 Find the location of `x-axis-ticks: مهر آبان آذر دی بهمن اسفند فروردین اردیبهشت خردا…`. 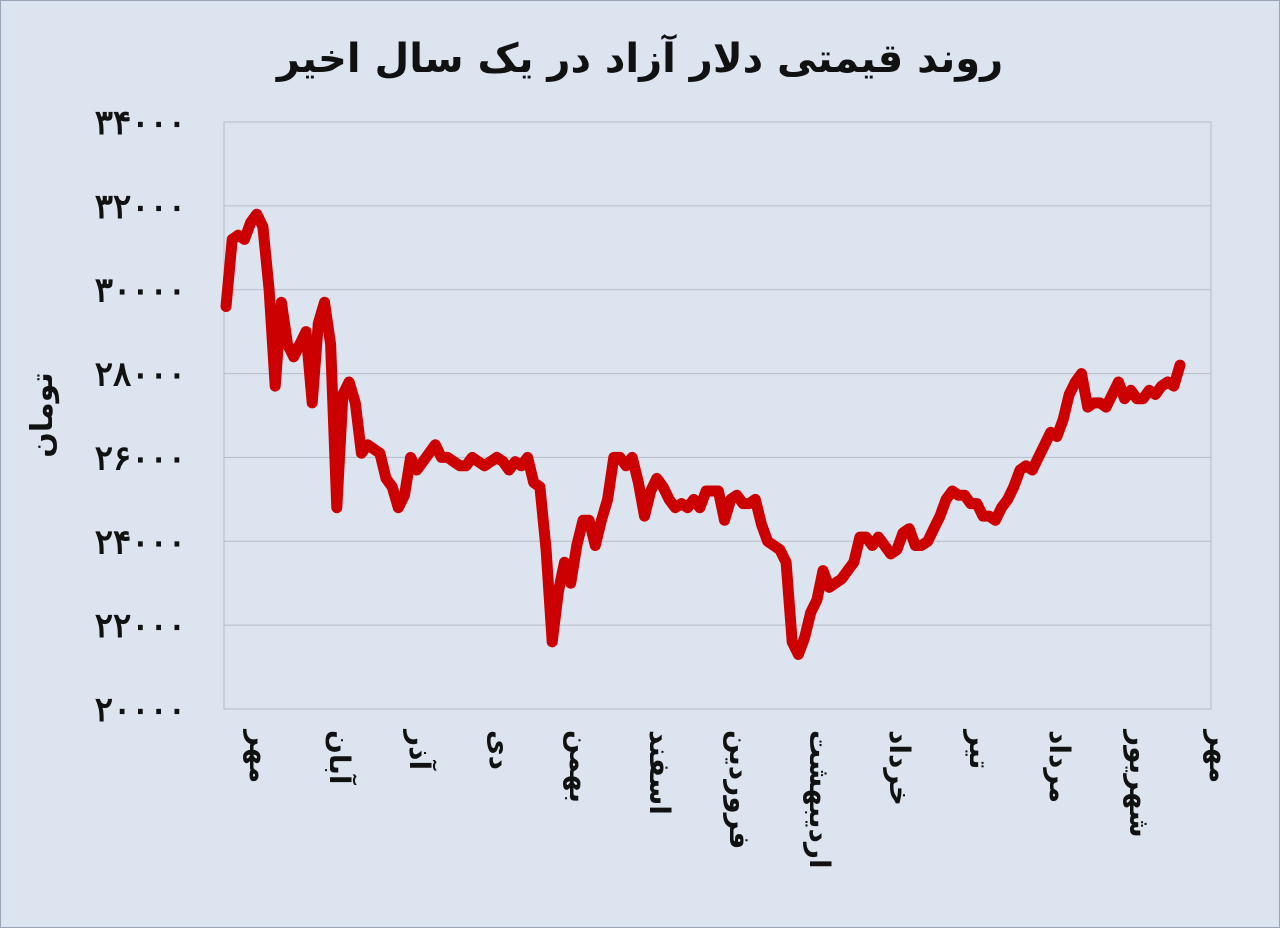

x-axis-ticks: مهر آبان آذر دی بهمن اسفند فروردین اردیبهشت خردا… is located at coordinates (739, 798).